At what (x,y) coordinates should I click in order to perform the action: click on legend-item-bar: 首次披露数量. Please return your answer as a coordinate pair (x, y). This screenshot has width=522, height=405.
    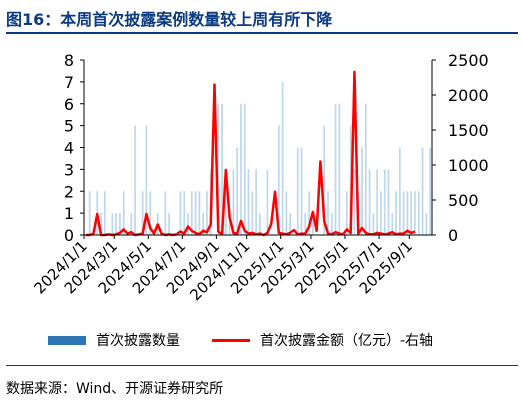
    Looking at the image, I should click on (114, 340).